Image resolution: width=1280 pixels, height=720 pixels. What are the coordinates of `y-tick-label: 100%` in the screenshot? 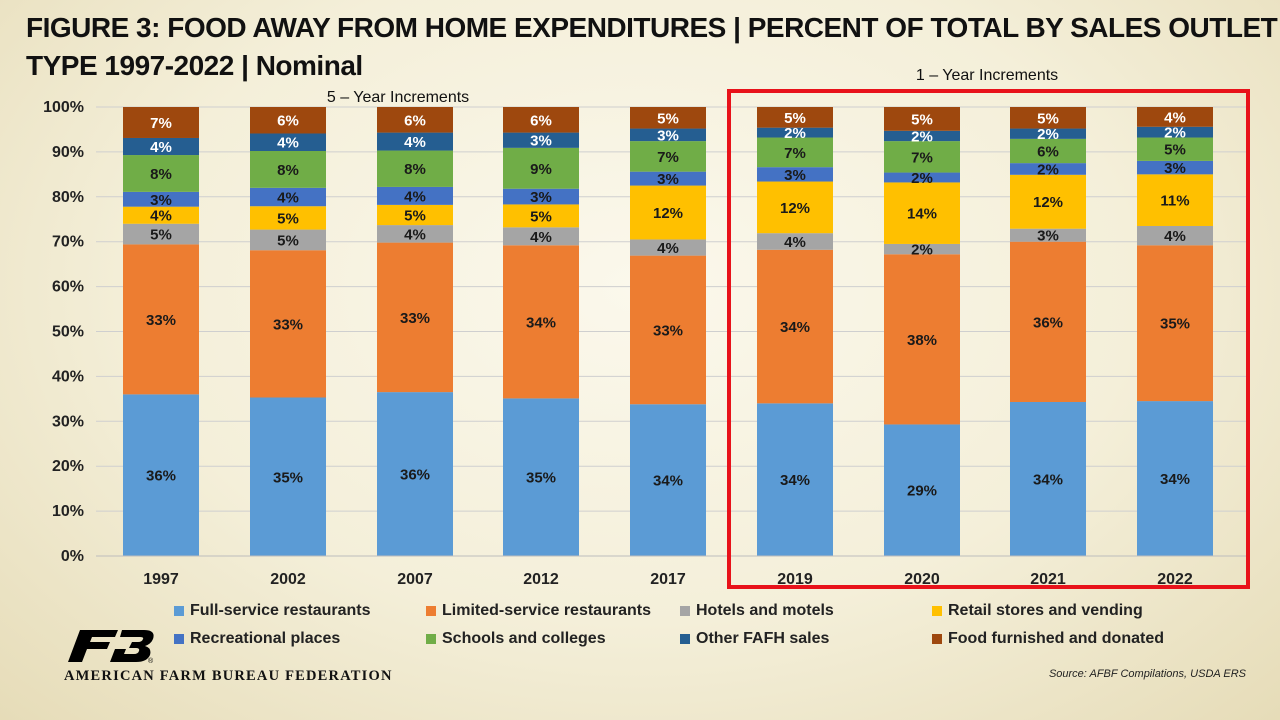 It's located at (63, 107).